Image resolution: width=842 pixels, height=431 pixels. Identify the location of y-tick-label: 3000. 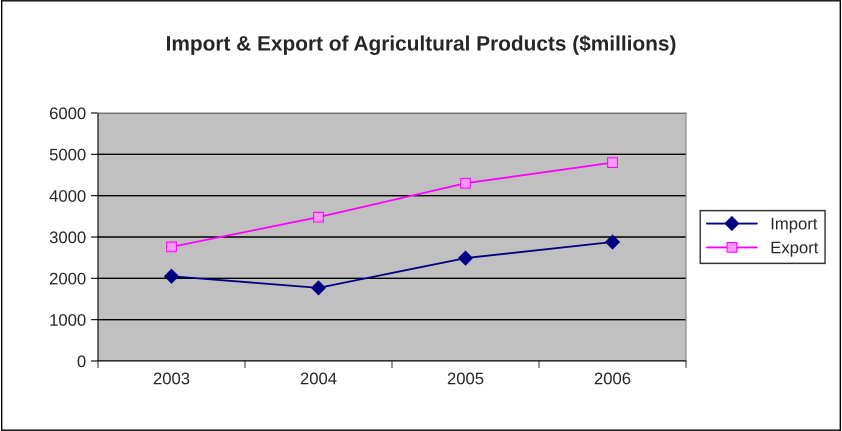
(68, 237).